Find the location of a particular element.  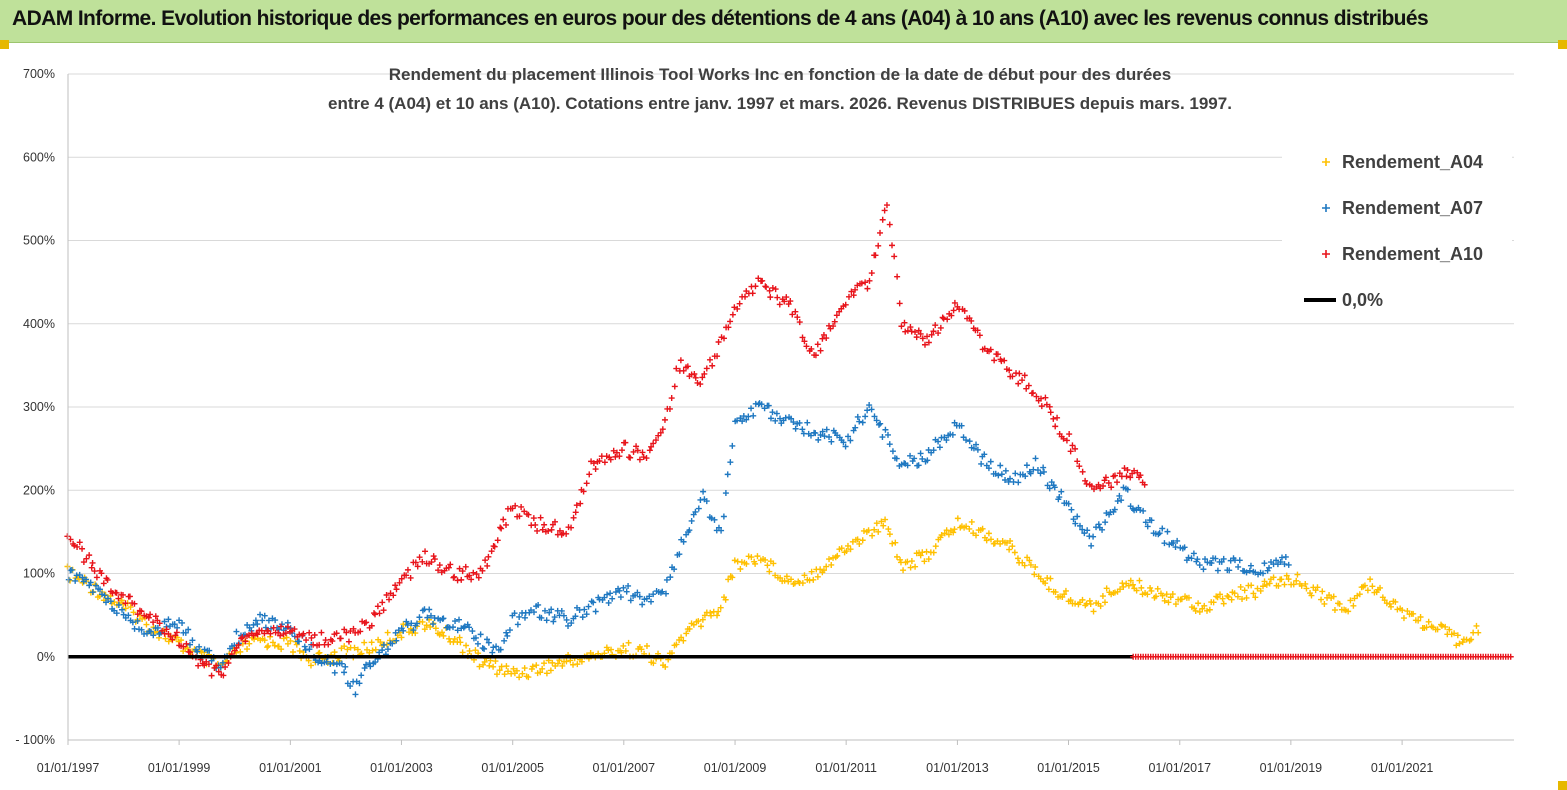

x-tick-label: 01/01/1997 is located at coordinates (68, 768).